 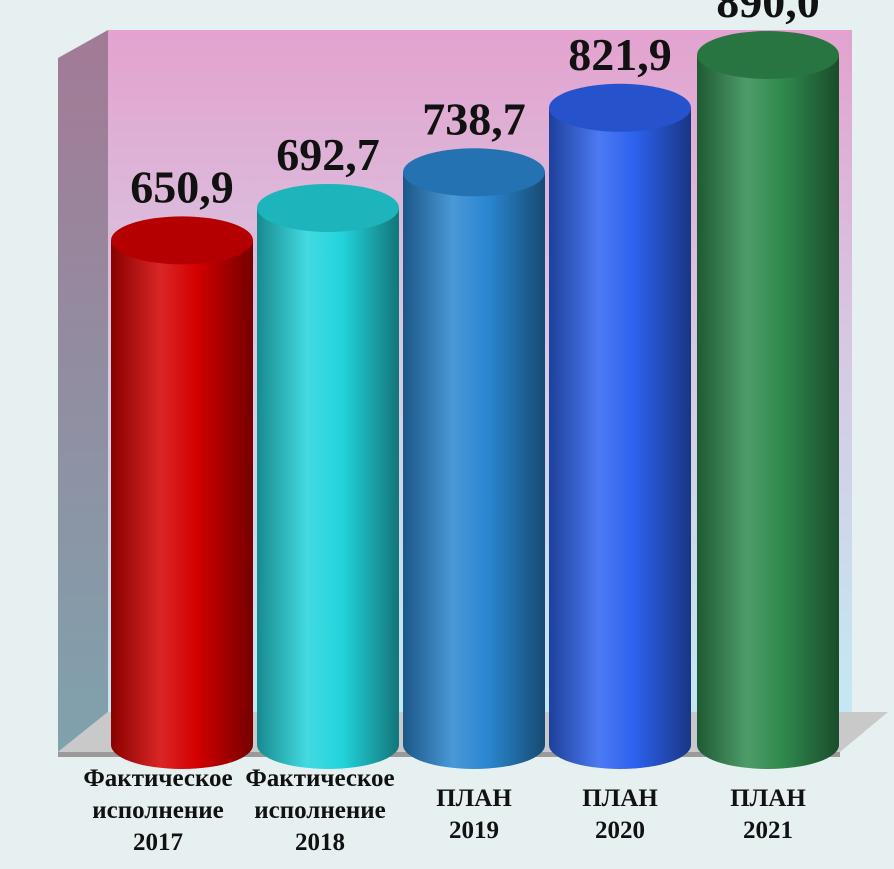 I want to click on value-label: 692,7, so click(x=328, y=154).